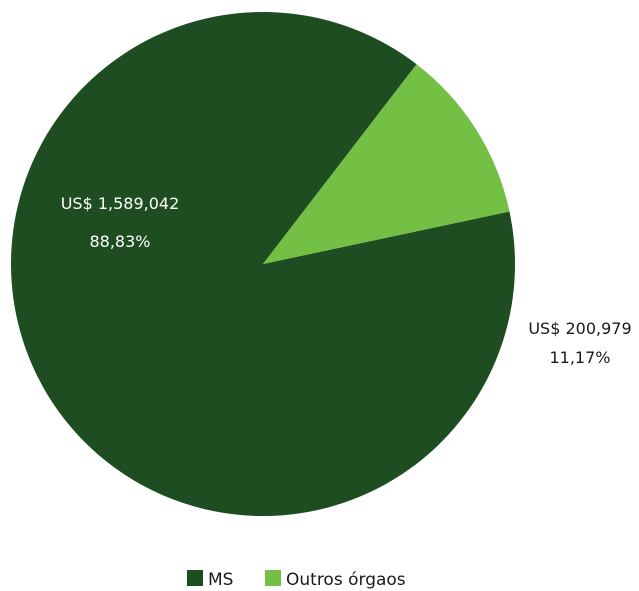 Image resolution: width=639 pixels, height=591 pixels. What do you see at coordinates (273, 578) in the screenshot?
I see `legend-swatch-outros` at bounding box center [273, 578].